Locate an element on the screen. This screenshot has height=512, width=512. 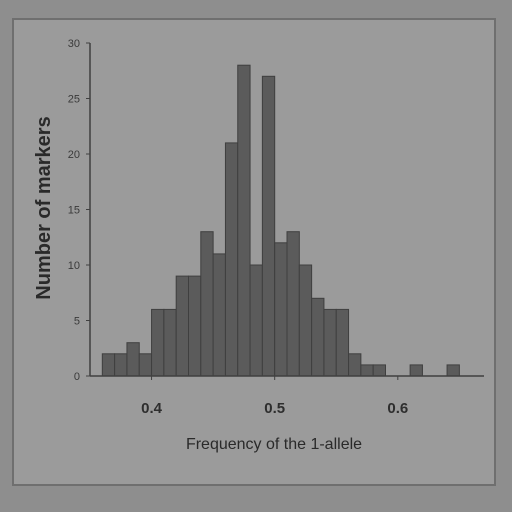
y-tick-label: 5 is located at coordinates (77, 322).